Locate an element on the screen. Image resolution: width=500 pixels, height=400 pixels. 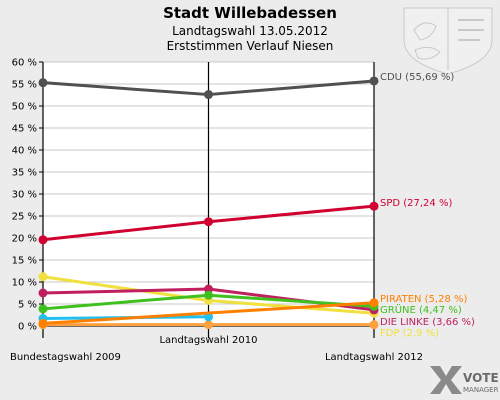
logo-vote-text: VOTE is located at coordinates (481, 378).